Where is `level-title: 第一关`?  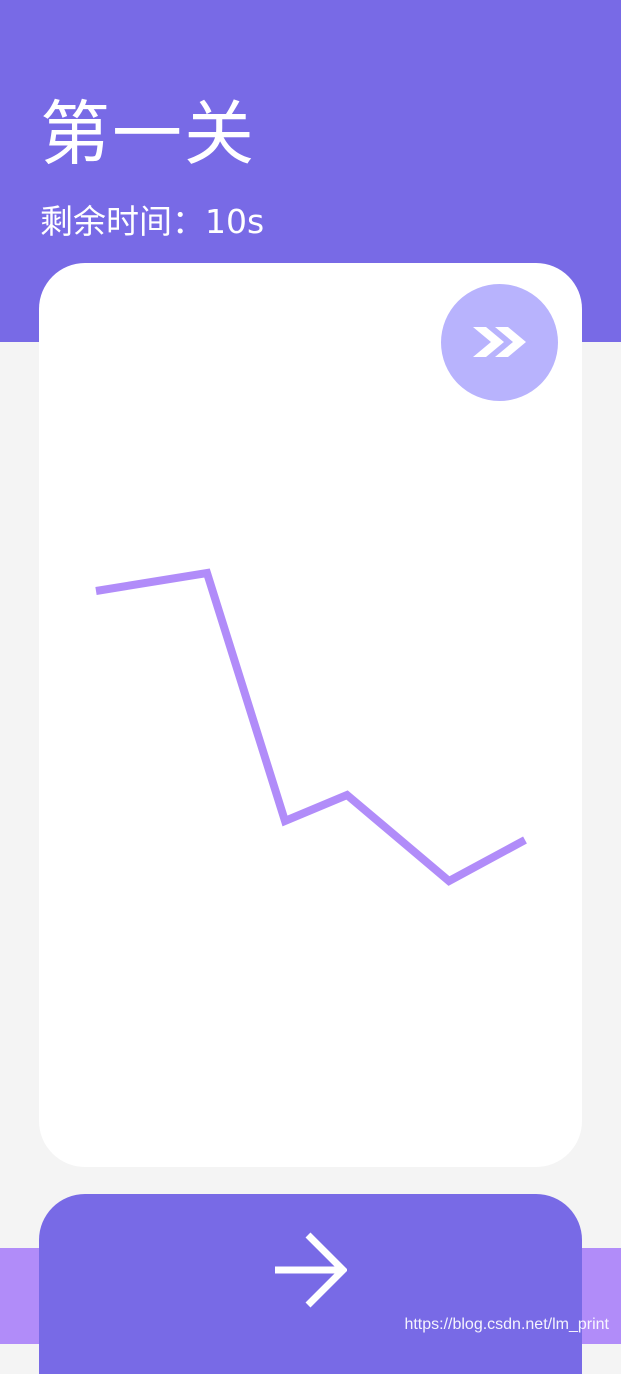
level-title: 第一关 is located at coordinates (148, 134).